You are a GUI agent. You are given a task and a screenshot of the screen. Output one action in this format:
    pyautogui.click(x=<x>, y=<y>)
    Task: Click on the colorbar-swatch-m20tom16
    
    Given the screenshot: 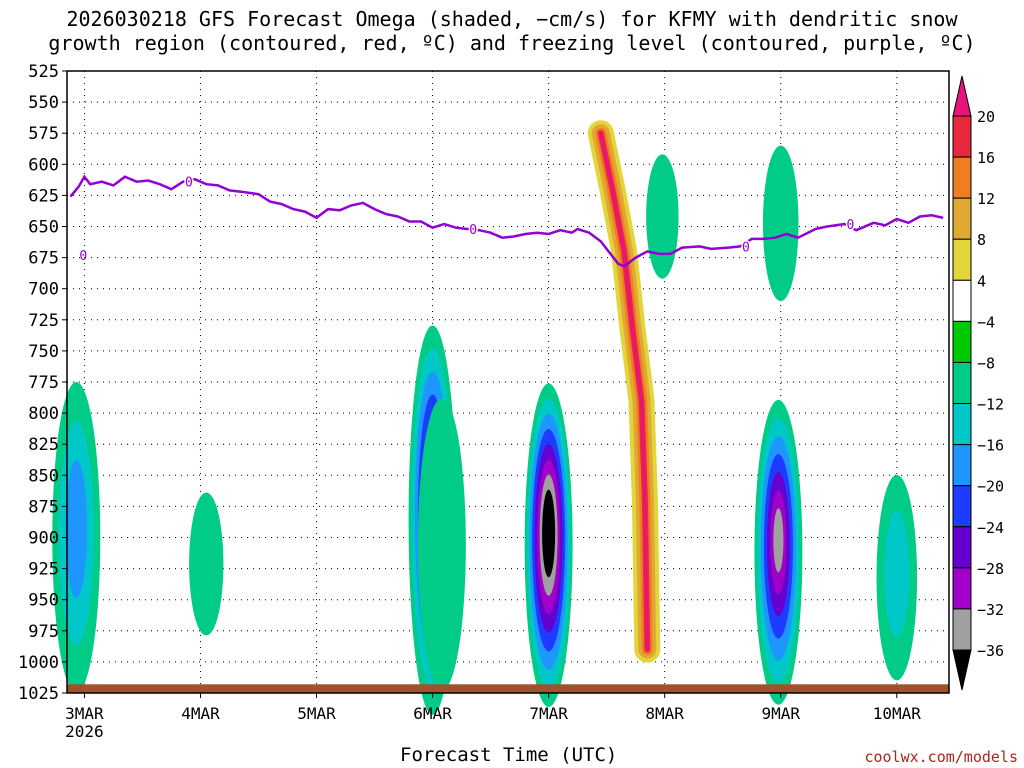 What is the action you would take?
    pyautogui.click(x=962, y=465)
    